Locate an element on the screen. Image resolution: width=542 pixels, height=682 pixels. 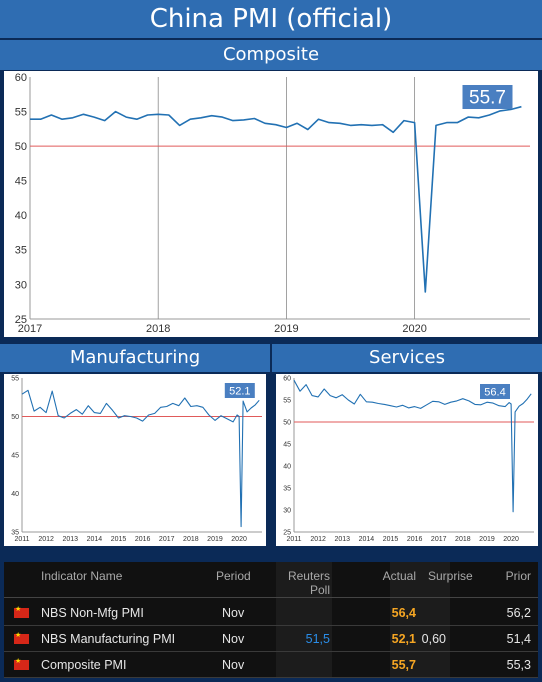
header-surprise: Surprise is located at coordinates (450, 576).